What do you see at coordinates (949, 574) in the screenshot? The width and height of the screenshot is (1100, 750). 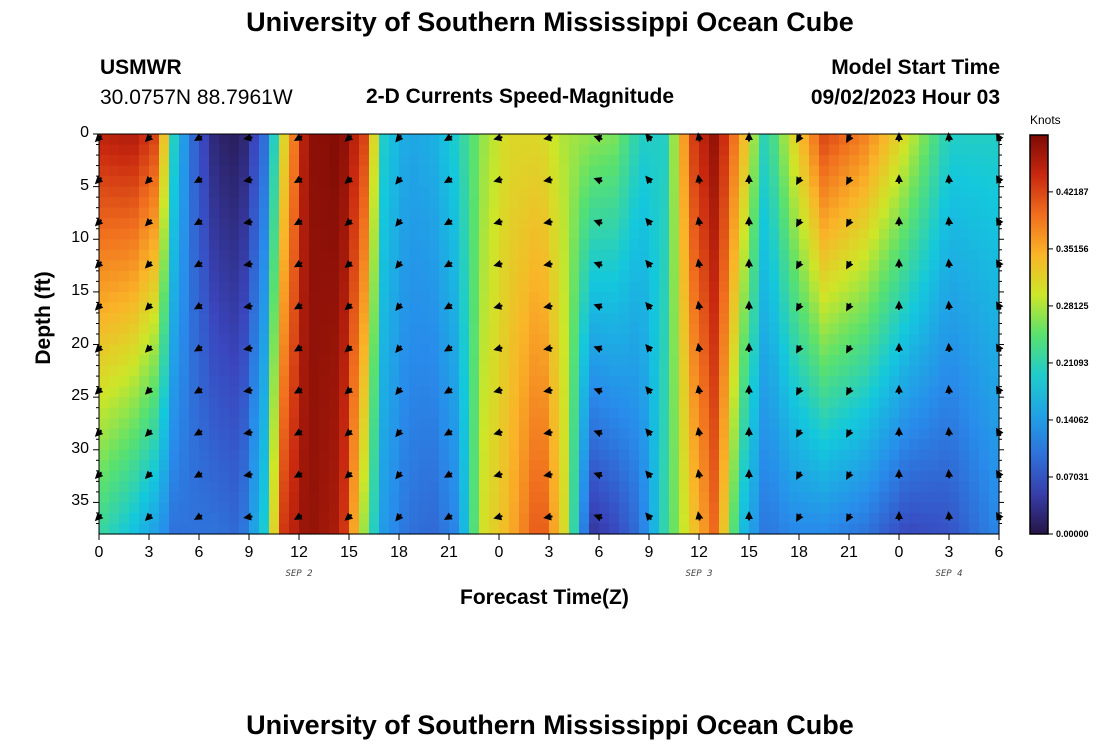 I see `date-label: SEP 4` at bounding box center [949, 574].